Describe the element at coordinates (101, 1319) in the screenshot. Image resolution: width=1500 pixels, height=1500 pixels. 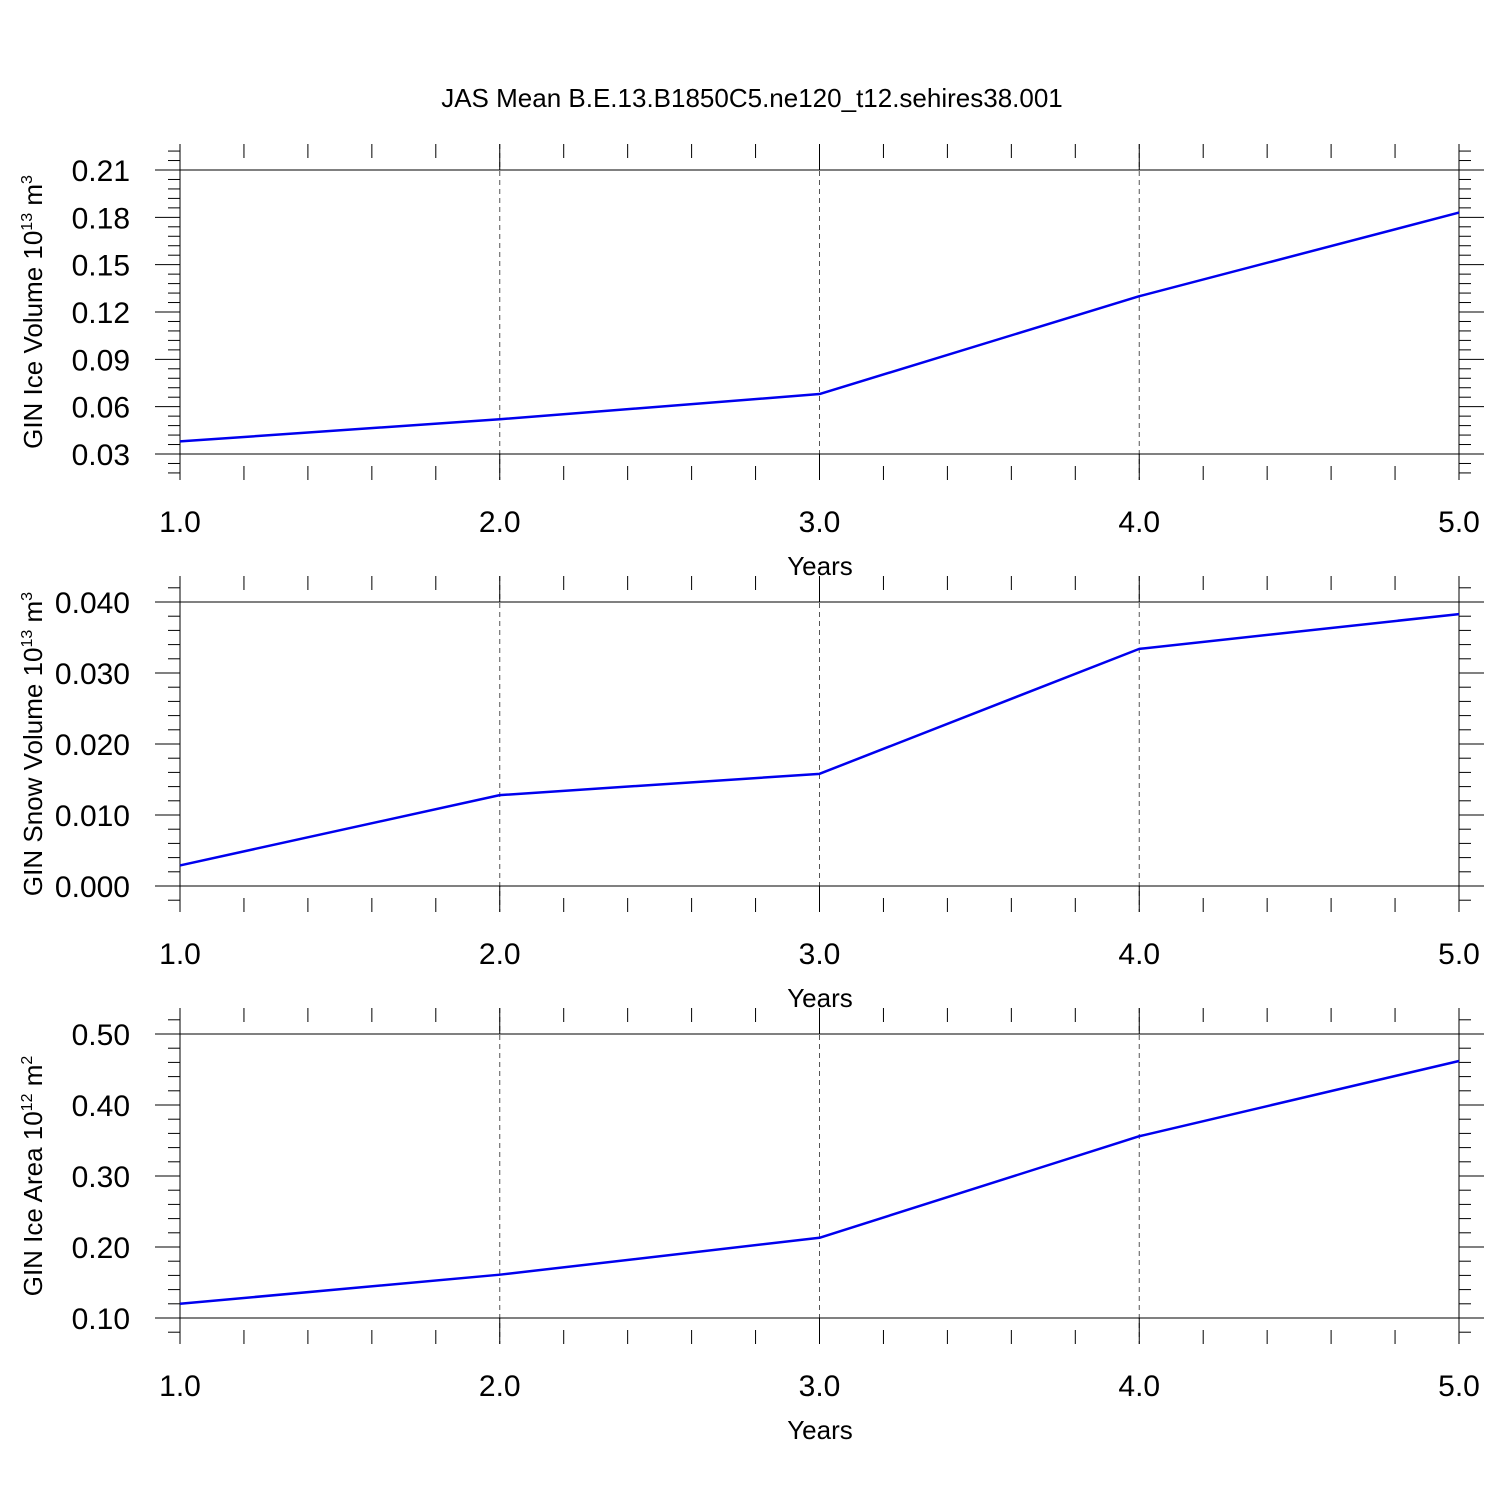
I see `y-tick-label: 0.10` at that location.